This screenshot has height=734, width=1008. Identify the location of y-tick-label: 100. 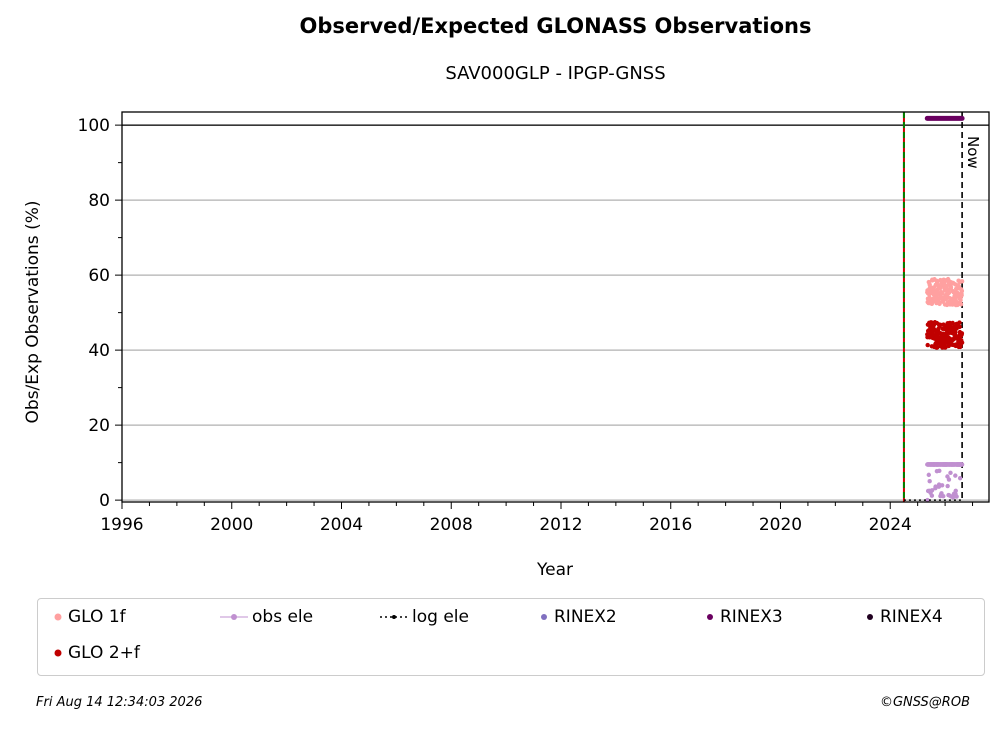
(94, 126).